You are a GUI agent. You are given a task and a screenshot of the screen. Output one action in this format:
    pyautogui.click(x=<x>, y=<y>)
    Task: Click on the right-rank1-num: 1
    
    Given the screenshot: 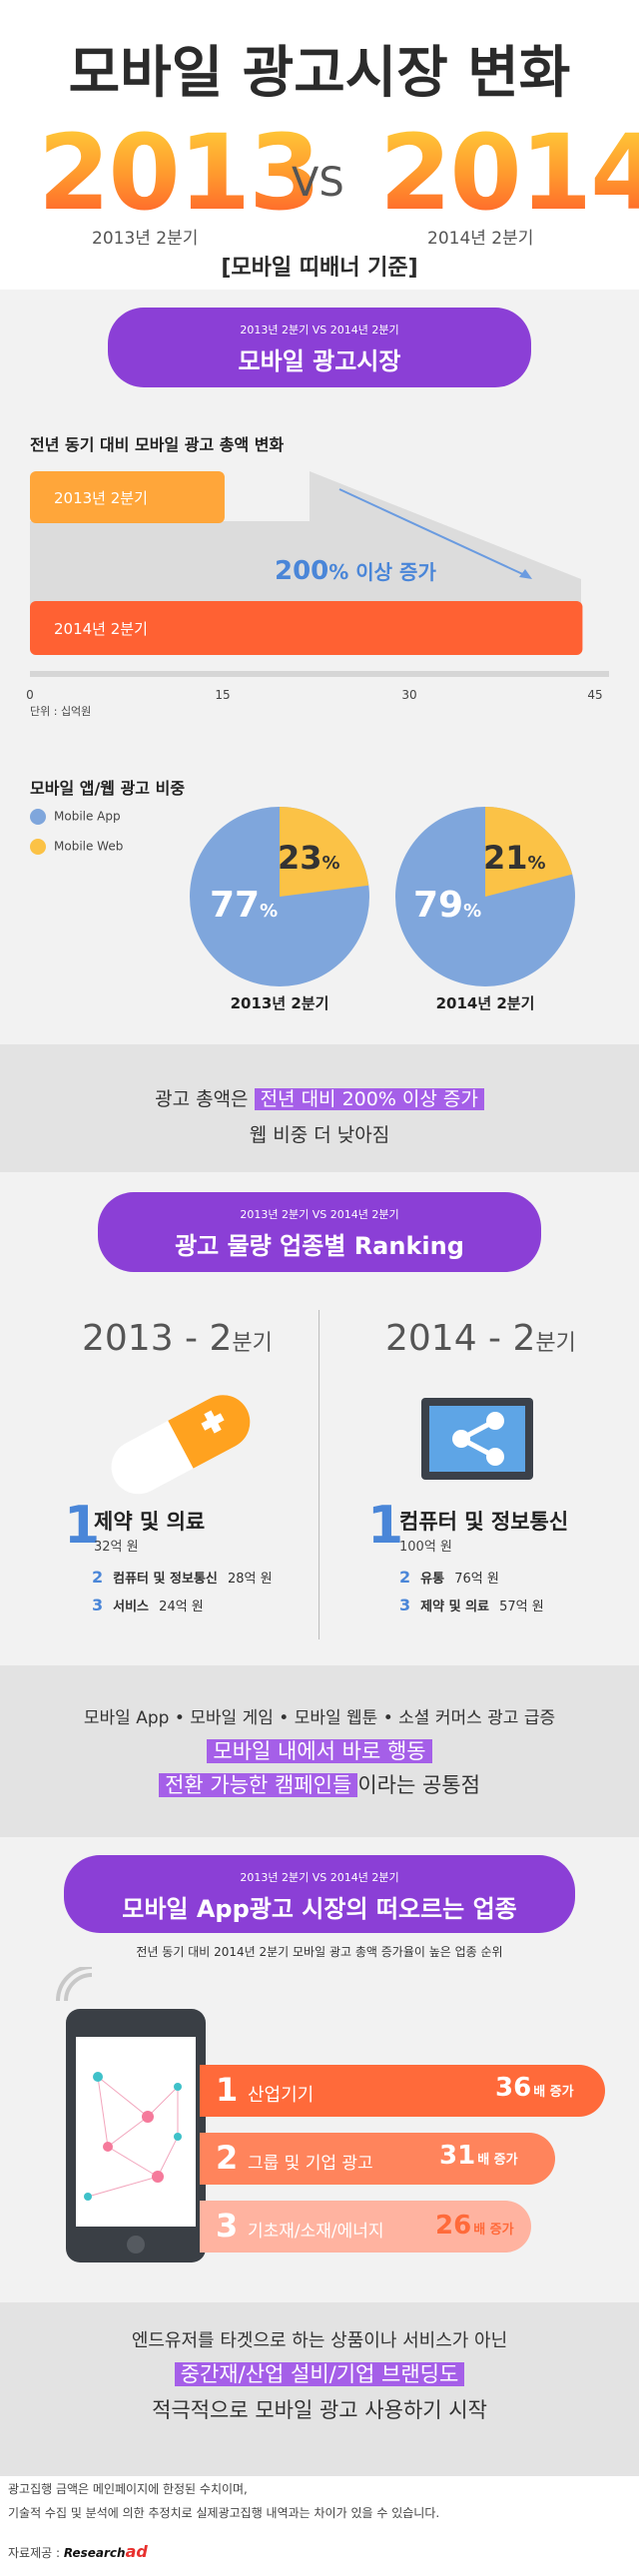 What is the action you would take?
    pyautogui.click(x=385, y=1526)
    